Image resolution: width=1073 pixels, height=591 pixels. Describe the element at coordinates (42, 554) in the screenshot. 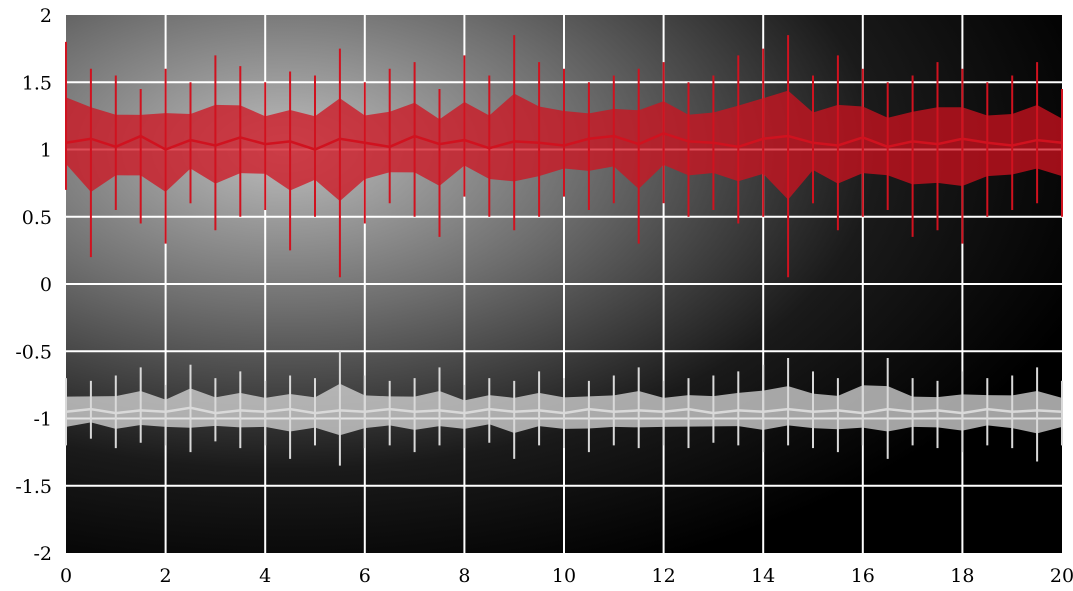

I see `y-tick-label: -2` at that location.